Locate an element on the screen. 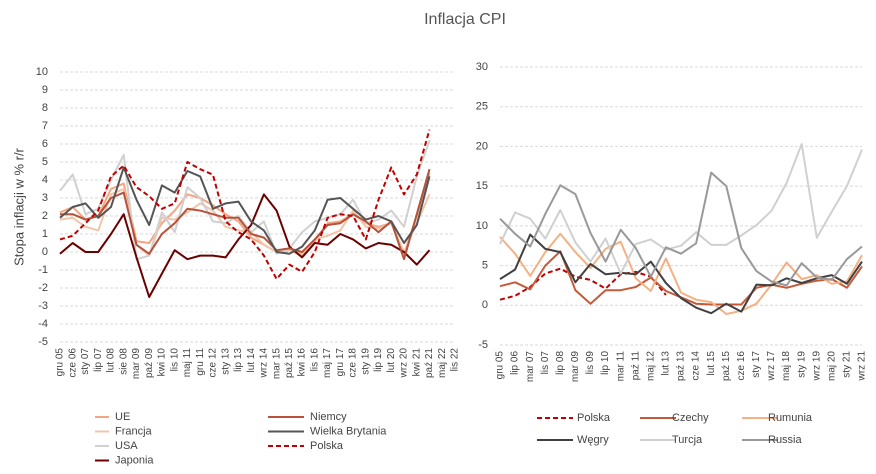 The width and height of the screenshot is (876, 474). x-tick-label: lip 13 is located at coordinates (238, 360).